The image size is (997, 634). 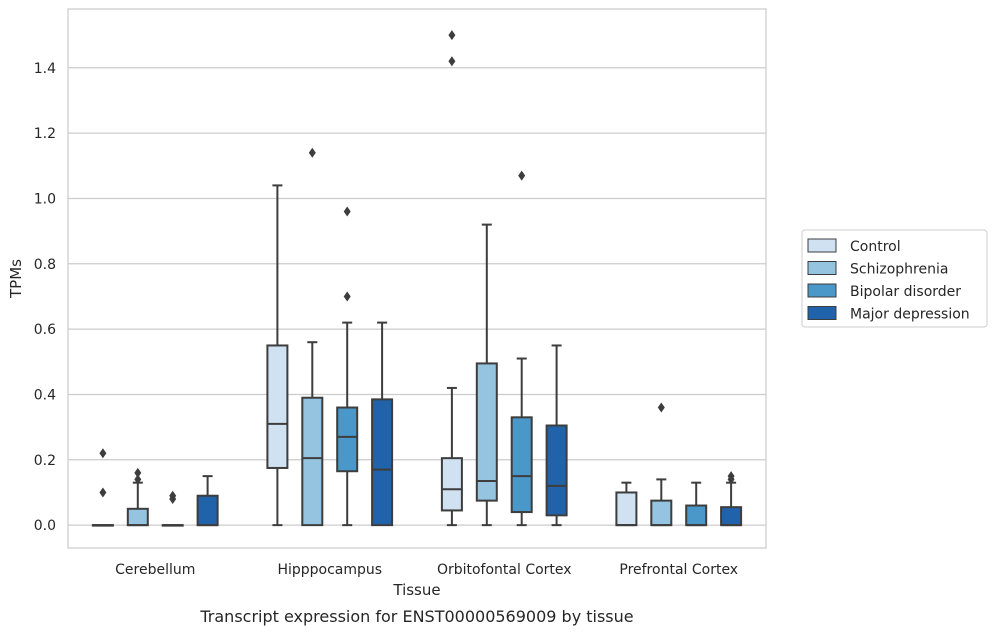 I want to click on legend-item: Schizophrenia, so click(x=877, y=269).